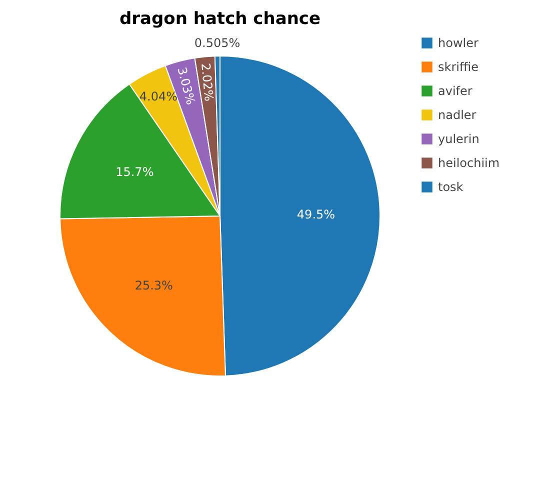 This screenshot has width=538, height=487. What do you see at coordinates (458, 43) in the screenshot?
I see `legend-label: howler` at bounding box center [458, 43].